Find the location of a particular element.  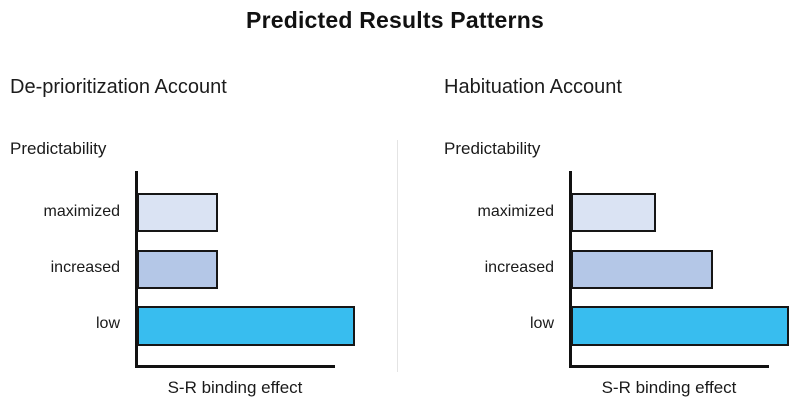

chart-subtitle: De-prioritization Account is located at coordinates (118, 87).